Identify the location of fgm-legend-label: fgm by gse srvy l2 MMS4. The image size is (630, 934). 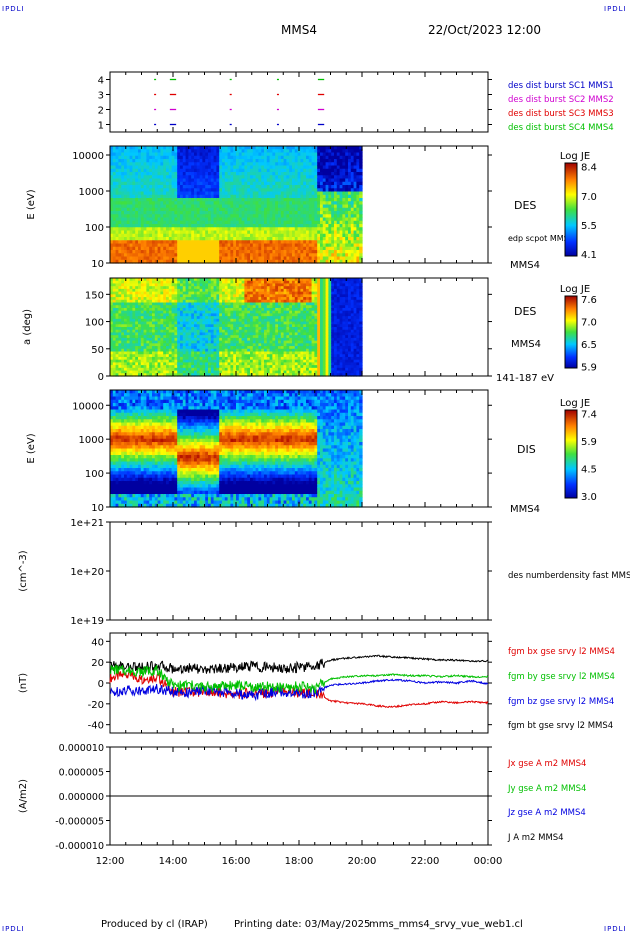
(561, 677).